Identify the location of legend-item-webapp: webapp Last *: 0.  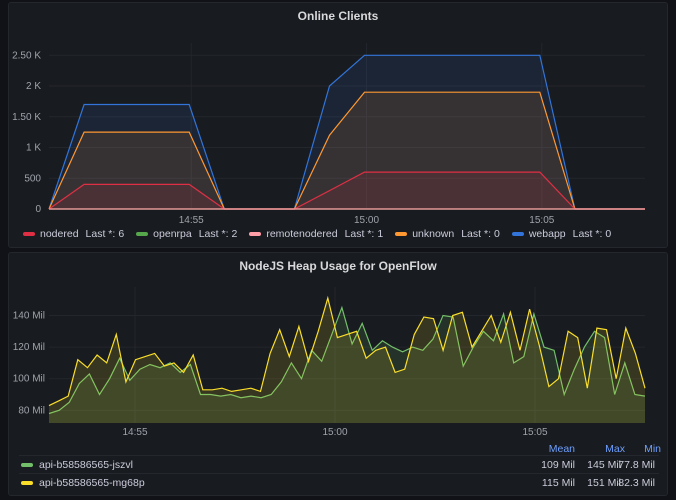
(561, 234).